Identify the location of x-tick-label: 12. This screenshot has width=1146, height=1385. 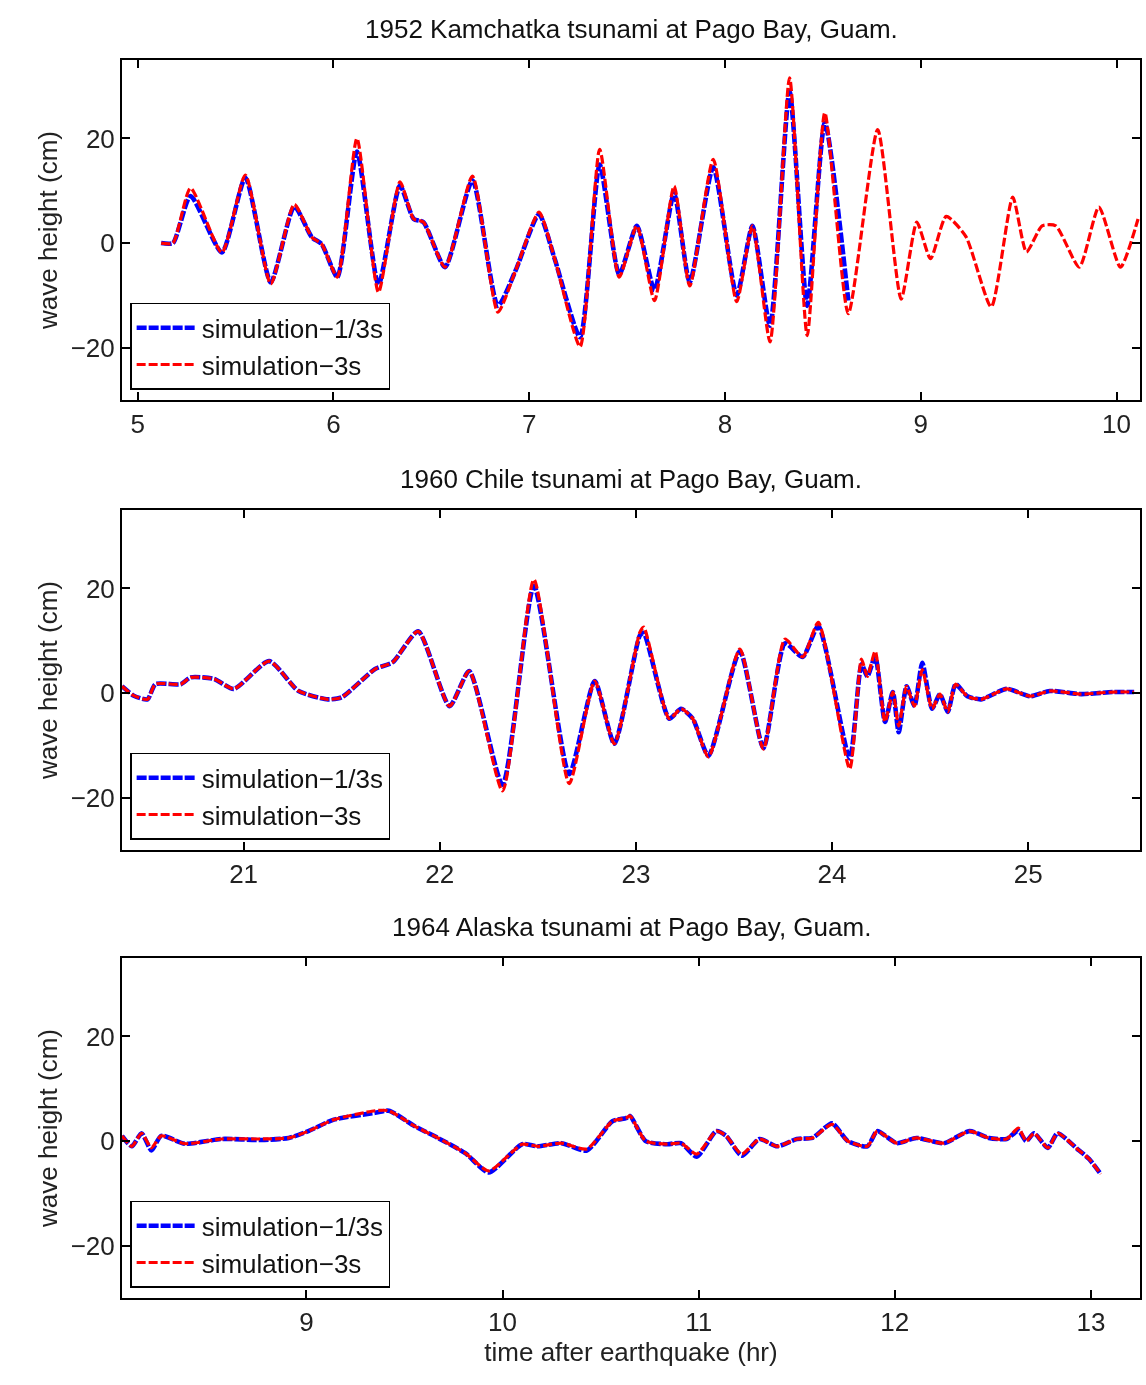
(895, 1322).